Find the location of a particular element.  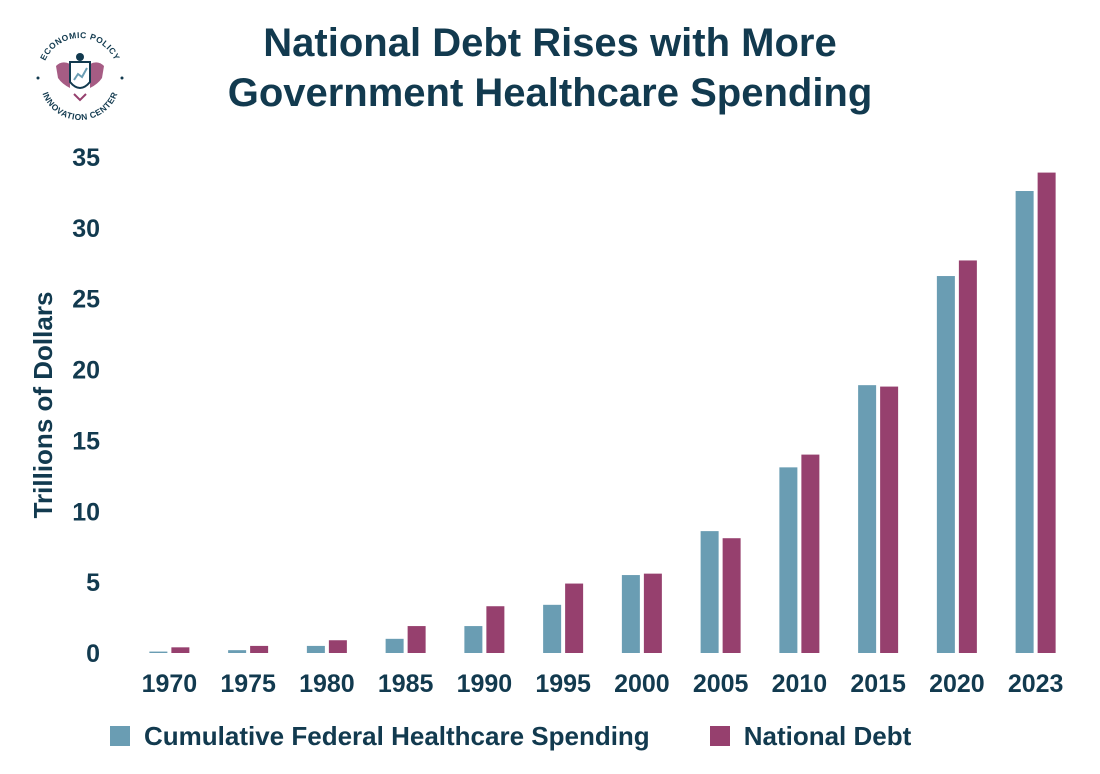

legend-swatch-healthcare is located at coordinates (120, 736).